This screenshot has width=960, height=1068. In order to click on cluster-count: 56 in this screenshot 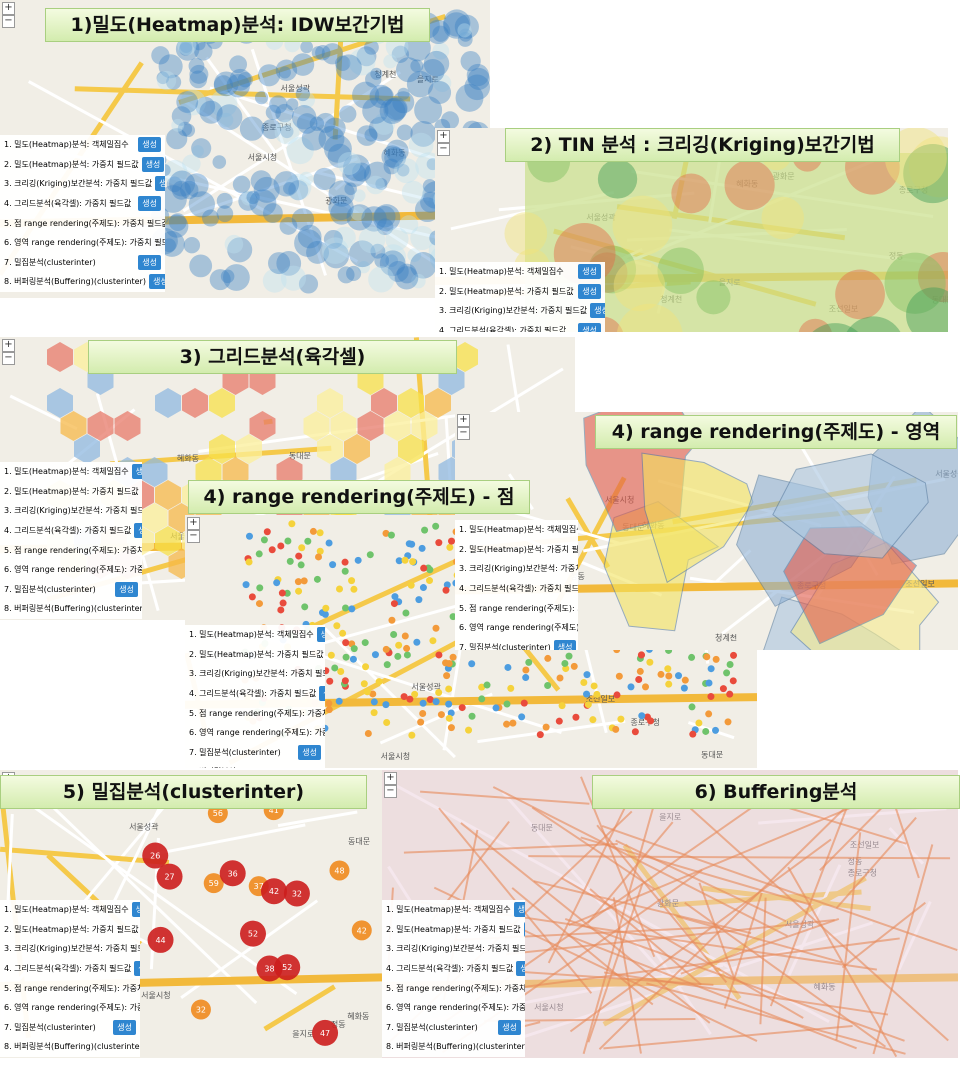, I will do `click(218, 813)`.